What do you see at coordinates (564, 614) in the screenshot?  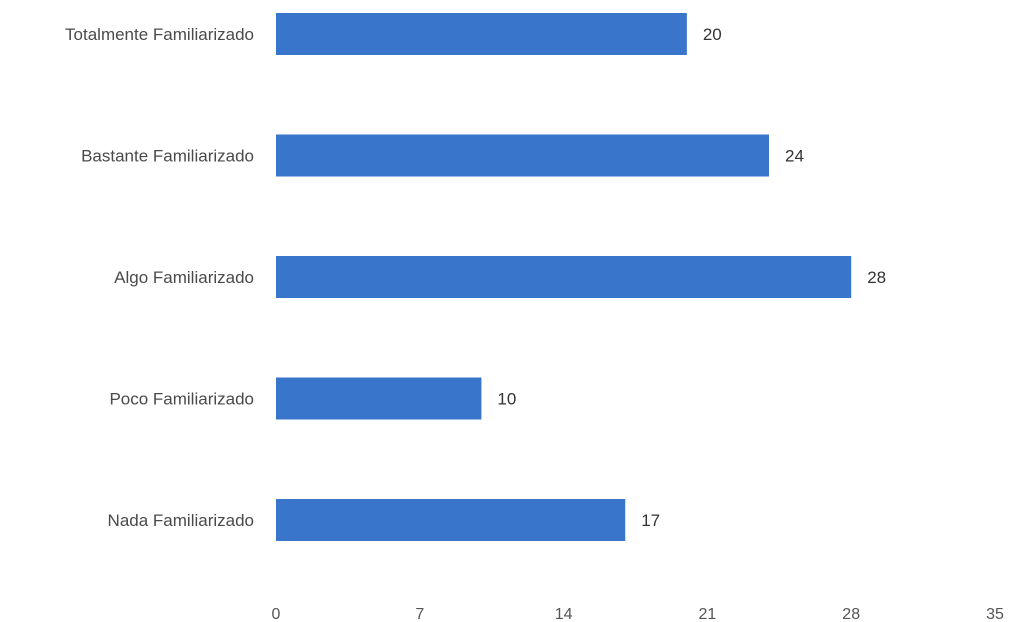 I see `x-tick-label: 14` at bounding box center [564, 614].